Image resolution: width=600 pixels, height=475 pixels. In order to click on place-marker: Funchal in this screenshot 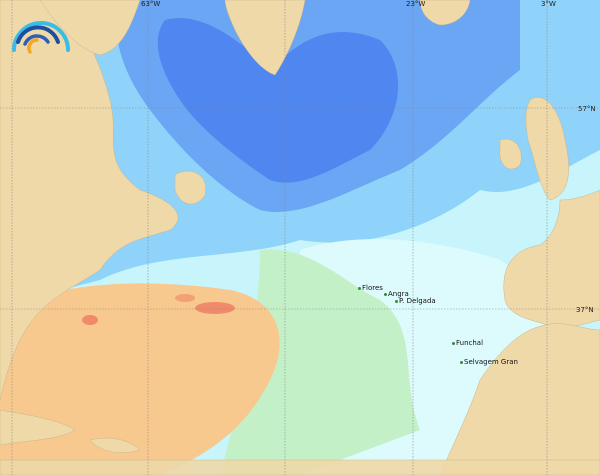, I will do `click(467, 343)`.